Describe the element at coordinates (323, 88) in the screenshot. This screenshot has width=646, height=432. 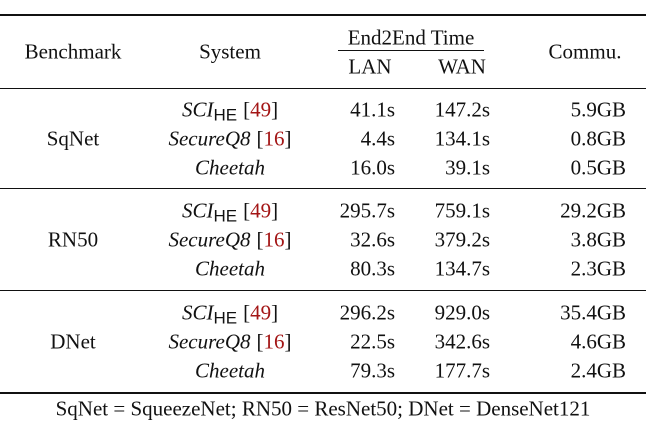
I see `header-rule` at that location.